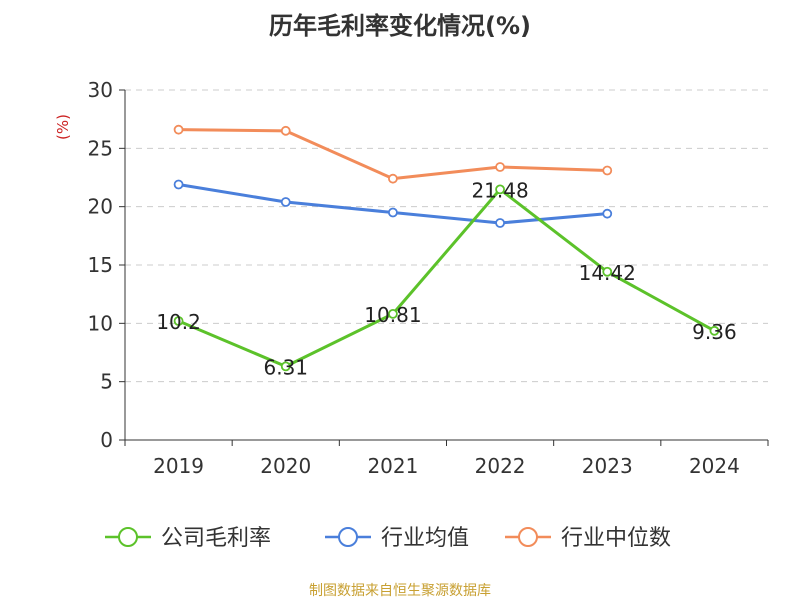  Describe the element at coordinates (607, 170) in the screenshot. I see `series-2-point-2023` at that location.